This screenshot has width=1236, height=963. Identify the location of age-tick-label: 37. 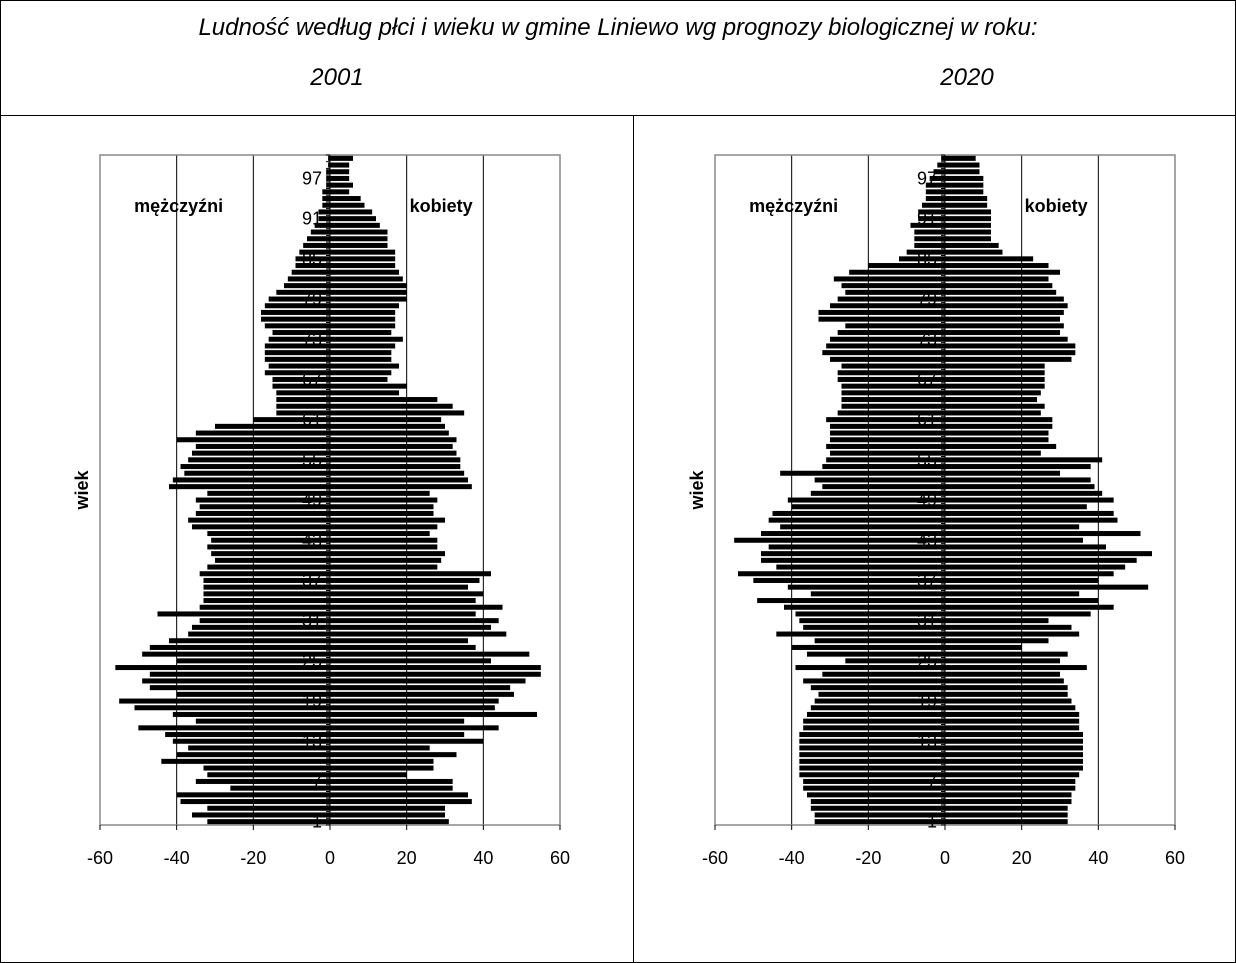
(927, 580).